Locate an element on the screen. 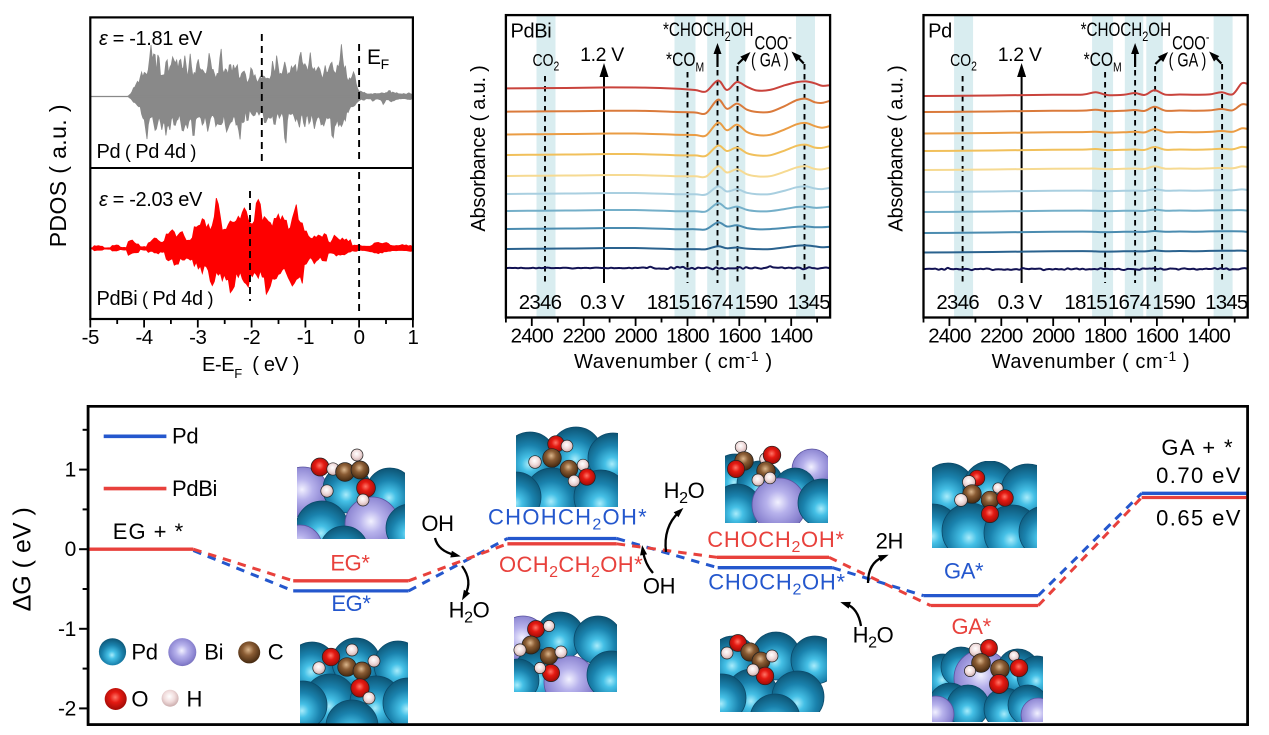  svg-text: PdBi ( Pd 4d ) is located at coordinates (155, 299).